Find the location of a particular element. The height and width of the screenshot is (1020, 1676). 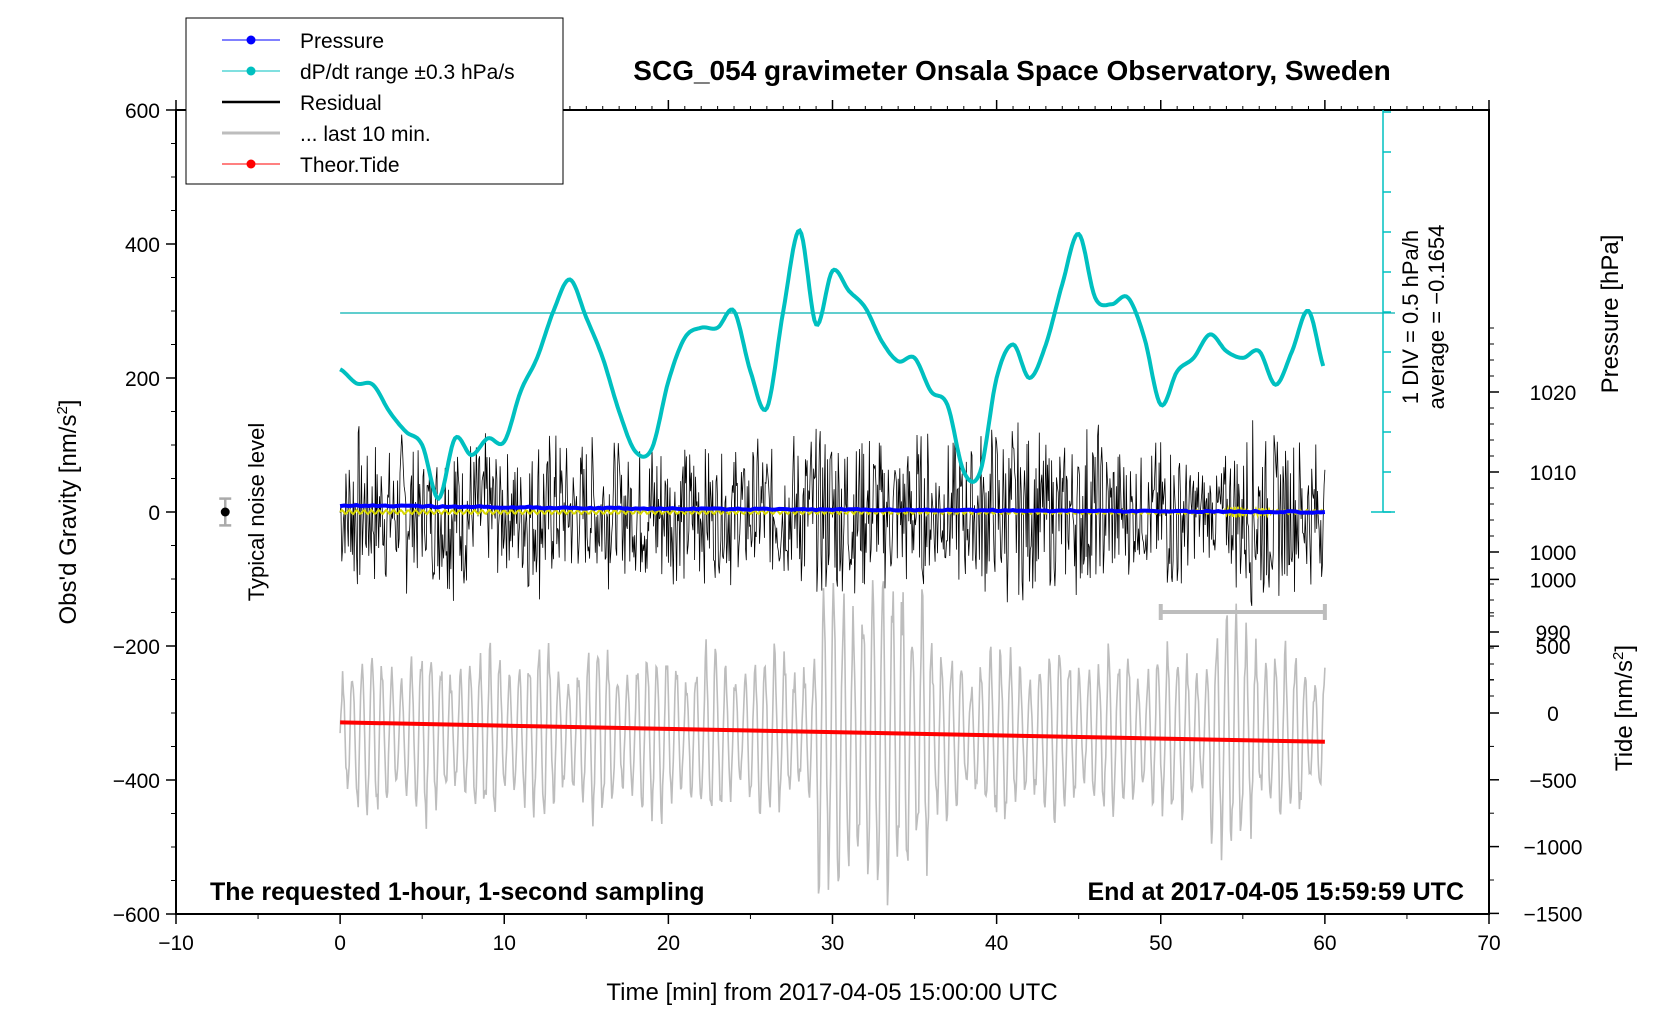

y-tick-label: 200 is located at coordinates (142, 379).